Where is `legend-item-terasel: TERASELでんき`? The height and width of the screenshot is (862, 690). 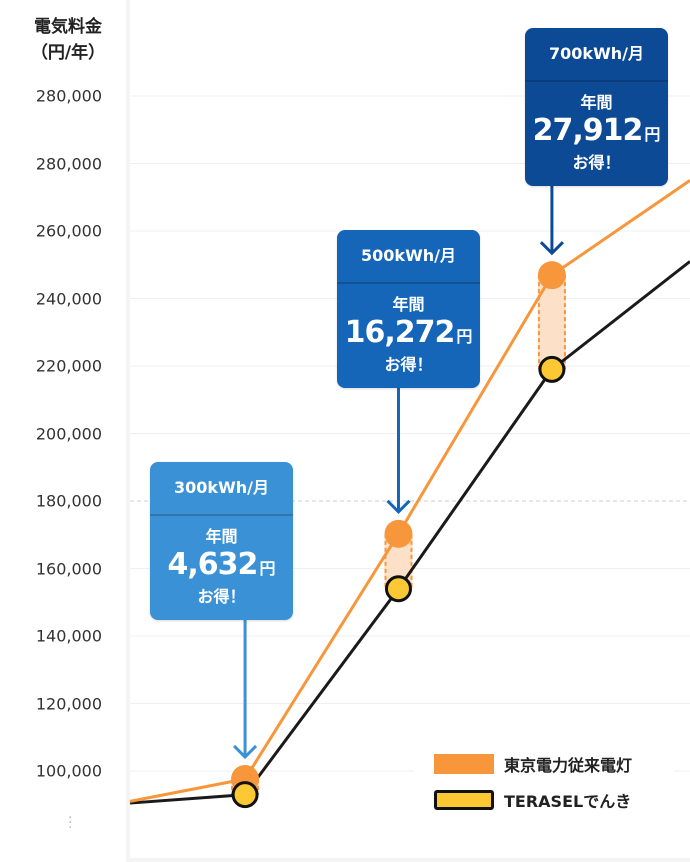 legend-item-terasel: TERASELでんき is located at coordinates (532, 800).